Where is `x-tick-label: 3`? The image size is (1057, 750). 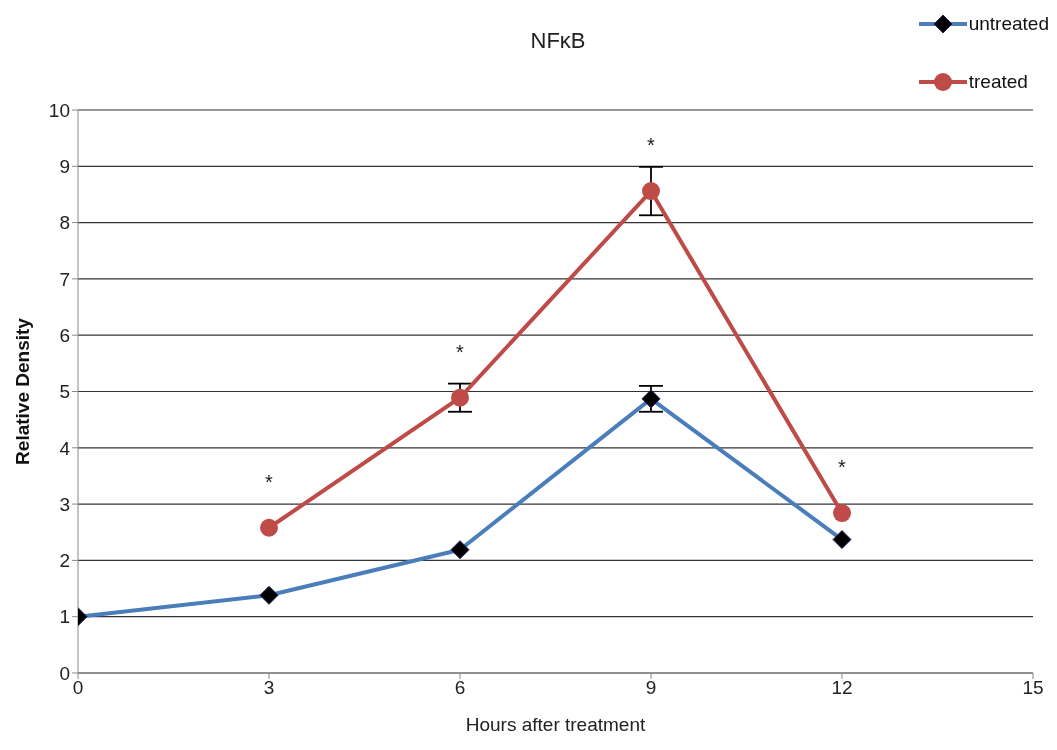
x-tick-label: 3 is located at coordinates (269, 688).